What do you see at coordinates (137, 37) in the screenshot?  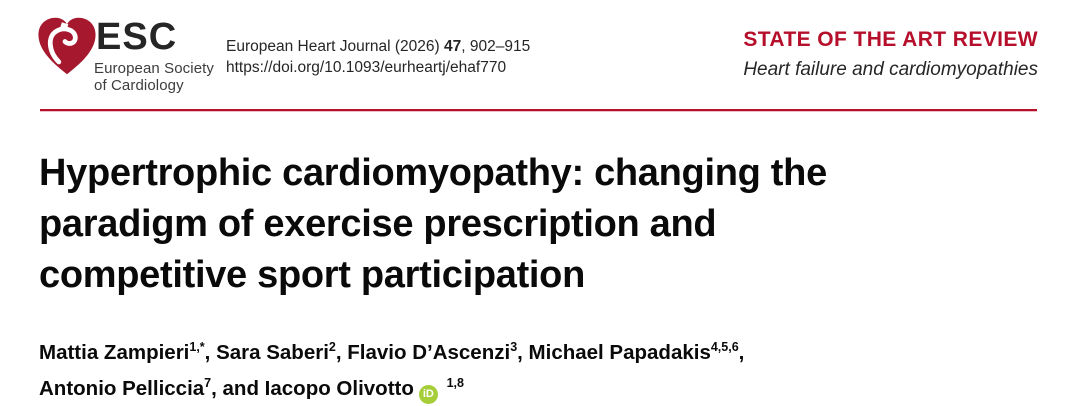 I see `esc-logo-abbr: ESC` at bounding box center [137, 37].